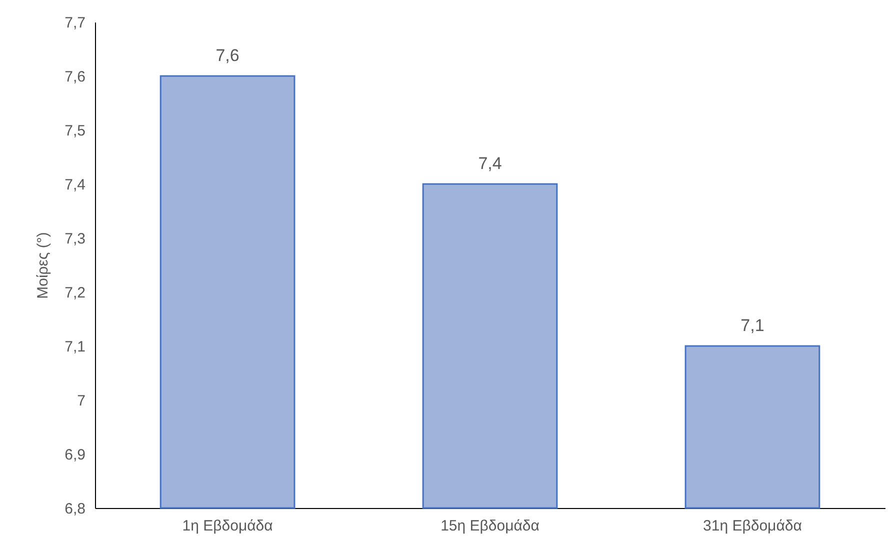 This screenshot has height=552, width=892. What do you see at coordinates (75, 455) in the screenshot?
I see `y-tick-label: 6,9` at bounding box center [75, 455].